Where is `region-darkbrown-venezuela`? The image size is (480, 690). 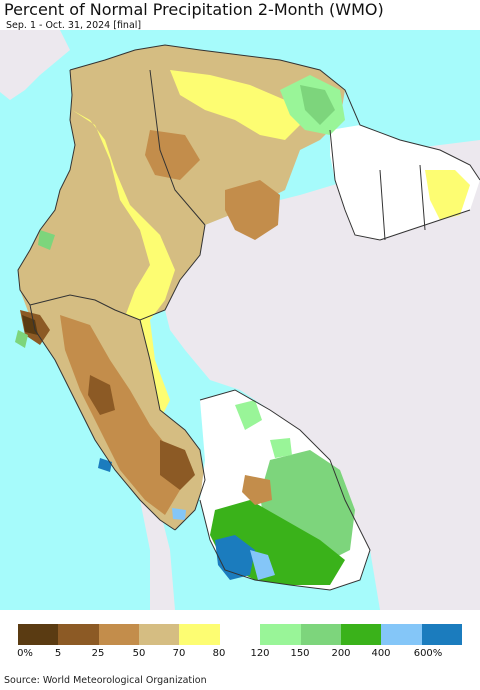
region-darkbrown-venezuela is located at coordinates (252, 210).